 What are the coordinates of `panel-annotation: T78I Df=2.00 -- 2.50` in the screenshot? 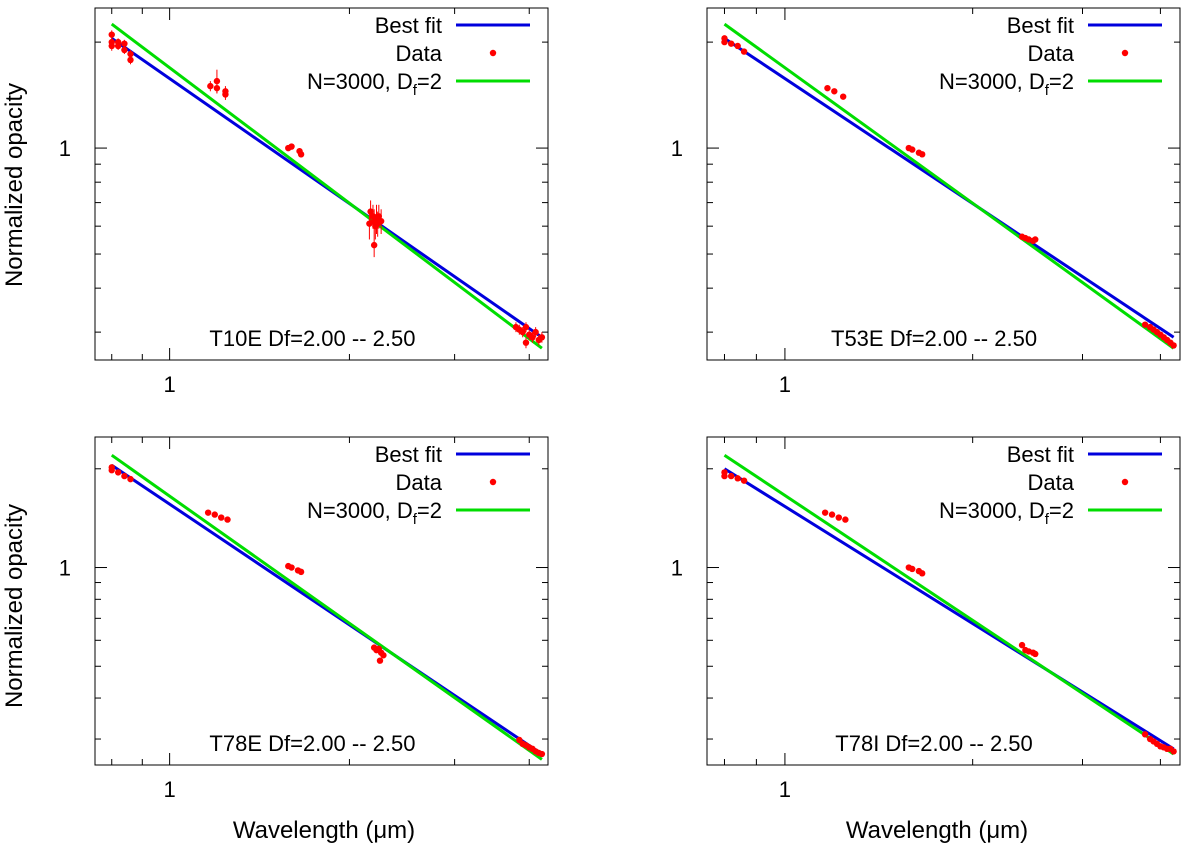 It's located at (934, 743).